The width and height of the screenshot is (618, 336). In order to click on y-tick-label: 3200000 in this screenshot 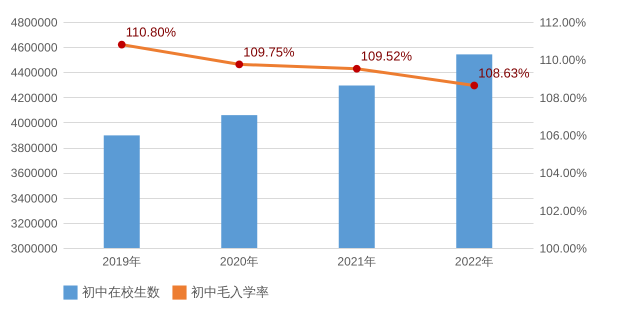, I will do `click(34, 223)`.